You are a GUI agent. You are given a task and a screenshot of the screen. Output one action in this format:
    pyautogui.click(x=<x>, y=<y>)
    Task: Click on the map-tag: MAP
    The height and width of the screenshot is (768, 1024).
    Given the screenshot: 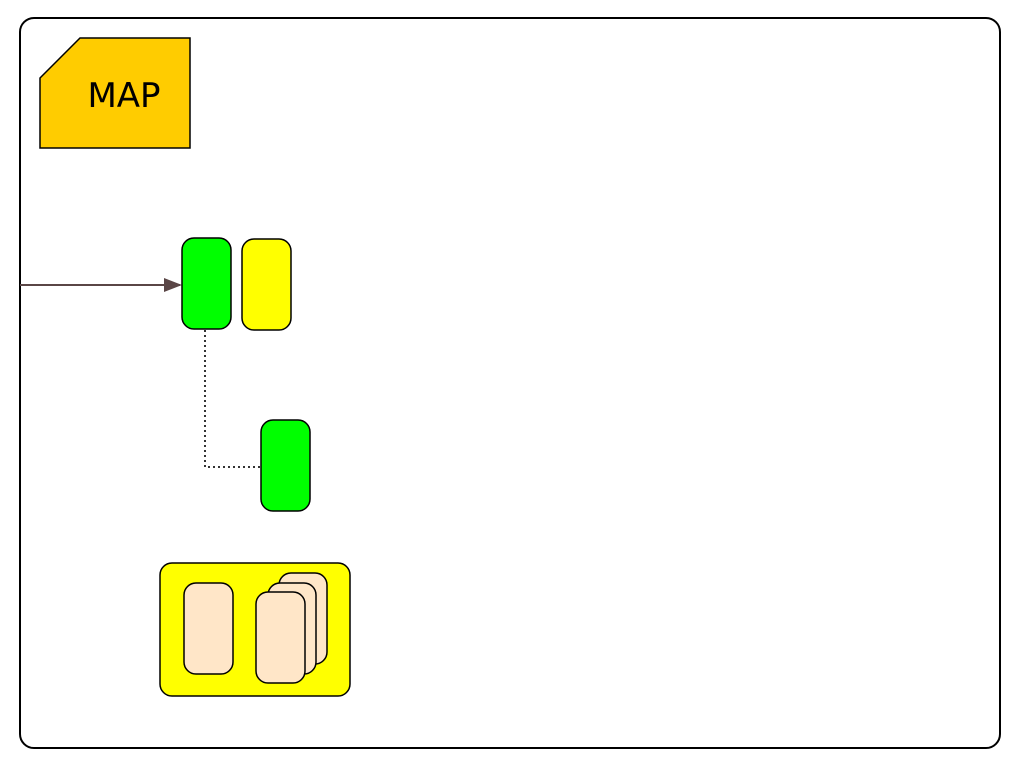 What is the action you would take?
    pyautogui.click(x=115, y=93)
    